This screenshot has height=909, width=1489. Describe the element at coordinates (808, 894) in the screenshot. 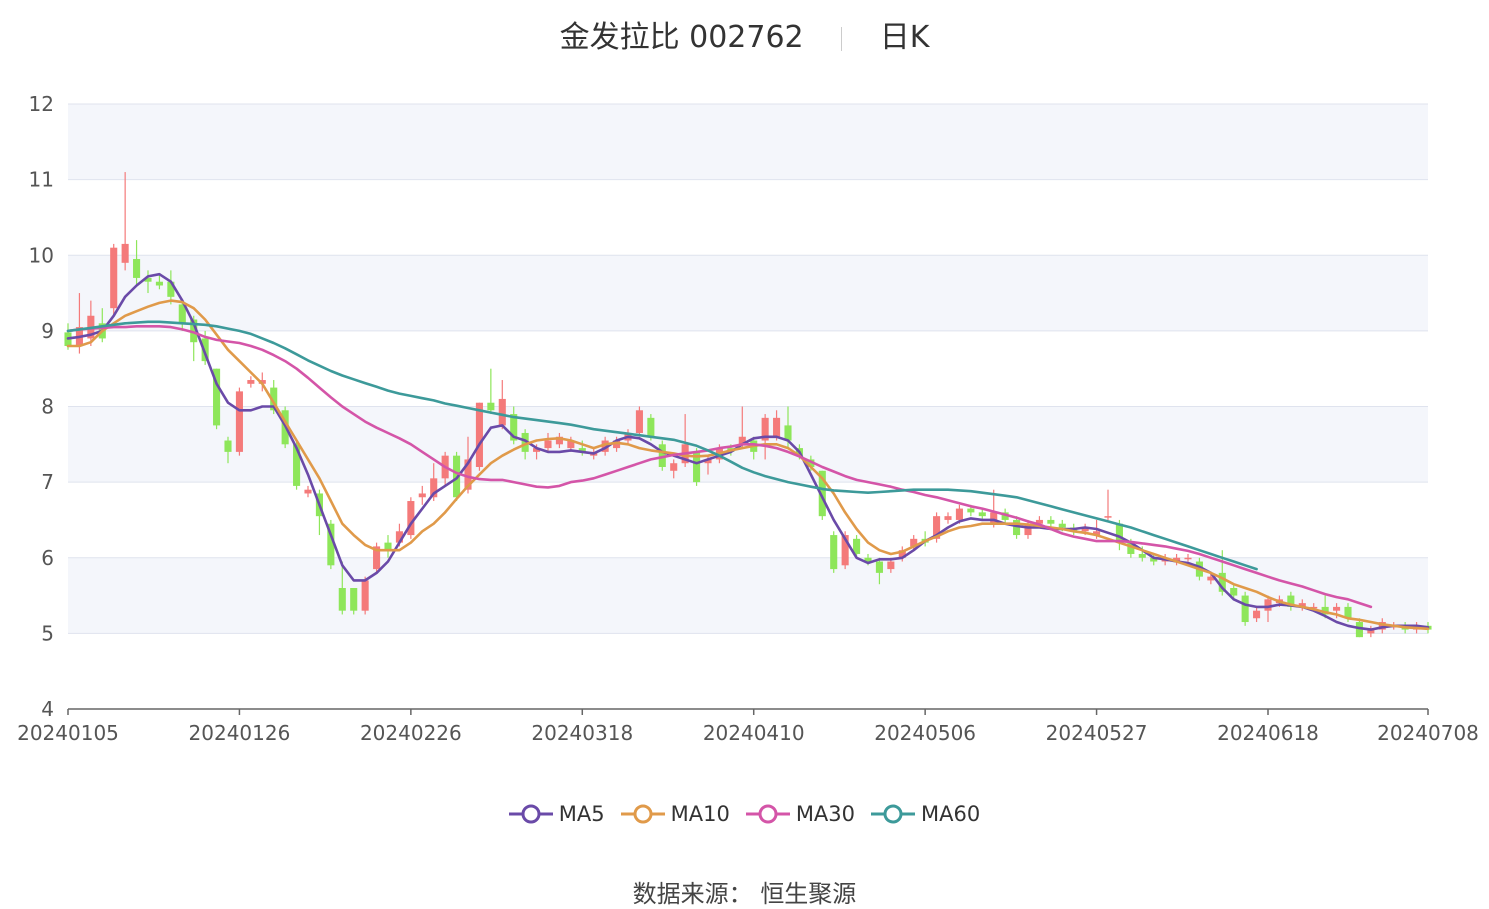

I see `source-name: 恒生聚源` at that location.